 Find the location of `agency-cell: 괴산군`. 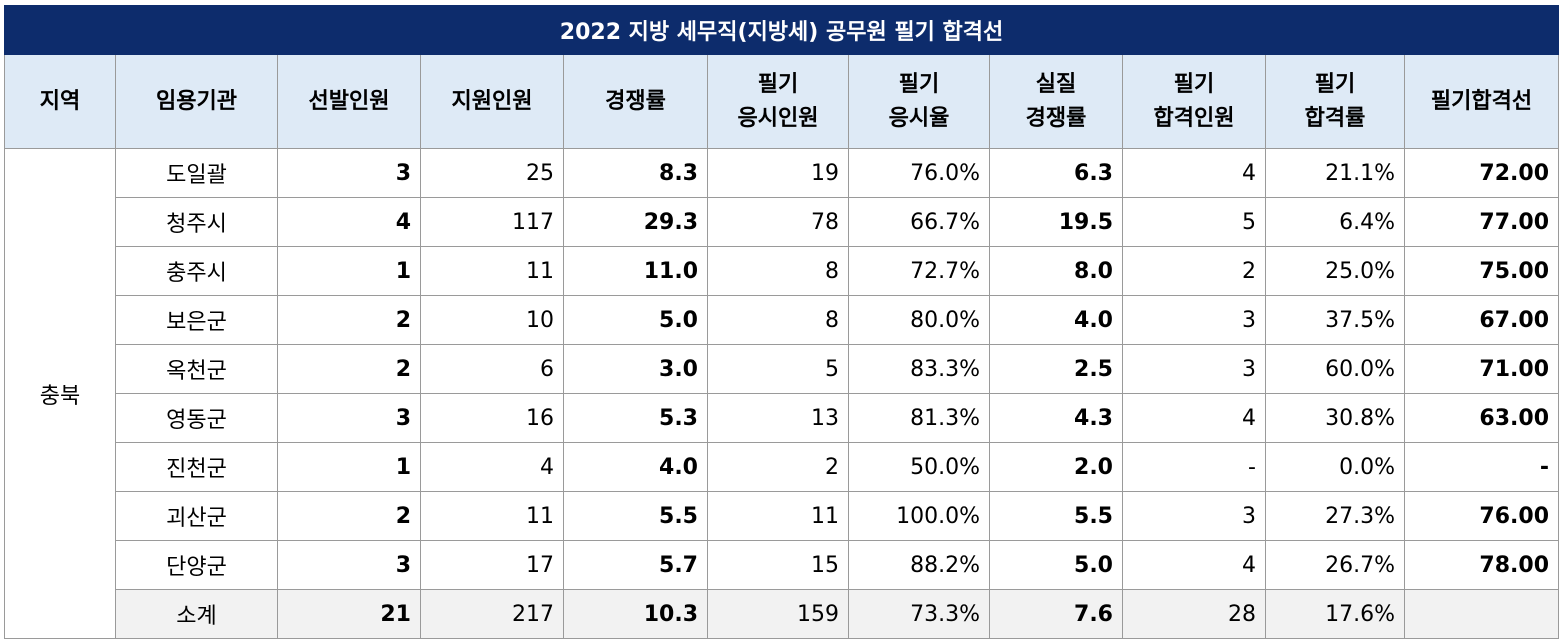

agency-cell: 괴산군 is located at coordinates (196, 516).